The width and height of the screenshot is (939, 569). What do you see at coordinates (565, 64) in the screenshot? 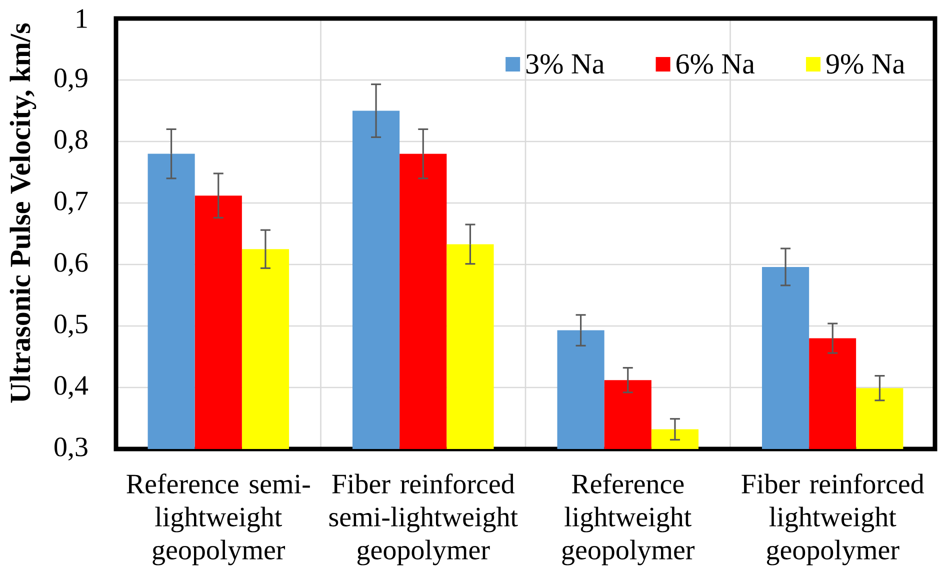
I see `legend-label: 3% Na` at bounding box center [565, 64].